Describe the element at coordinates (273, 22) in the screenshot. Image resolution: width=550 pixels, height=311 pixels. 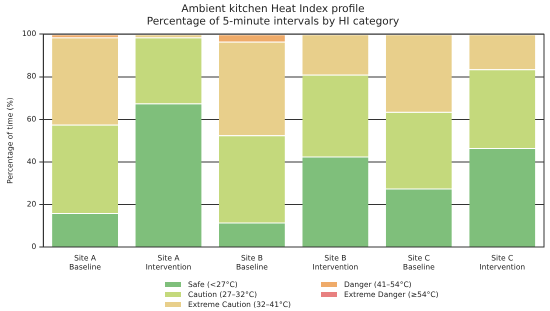
I see `chart-subtitle: Percentage of 5-minute intervals by HI category` at that location.